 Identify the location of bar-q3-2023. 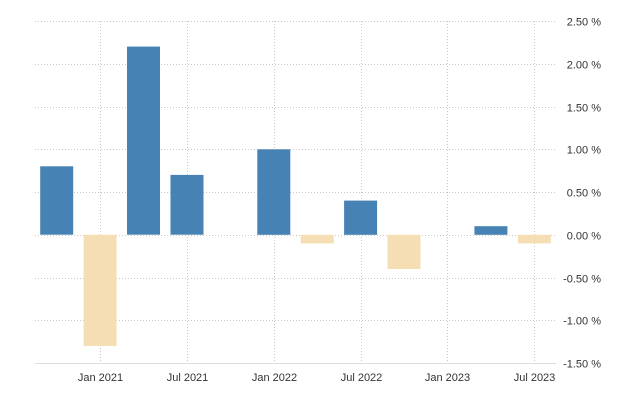
(534, 239).